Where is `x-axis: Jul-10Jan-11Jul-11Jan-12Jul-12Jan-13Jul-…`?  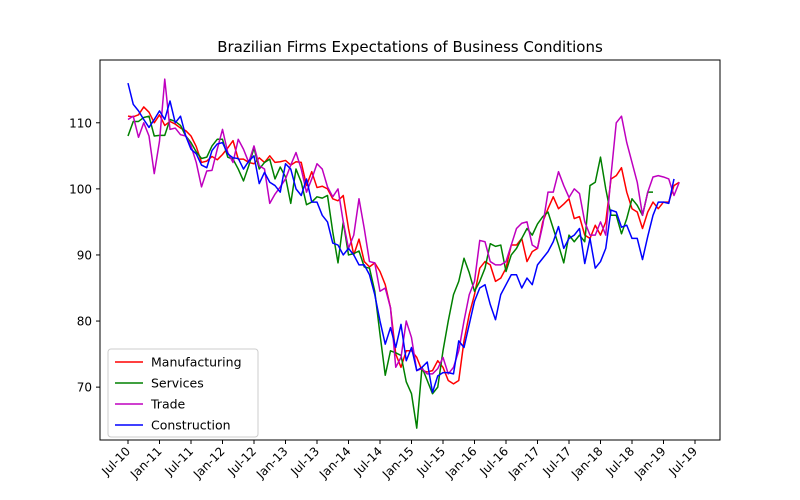 x-axis: Jul-10Jan-11Jul-11Jan-12Jul-12Jan-13Jul-… is located at coordinates (399, 461).